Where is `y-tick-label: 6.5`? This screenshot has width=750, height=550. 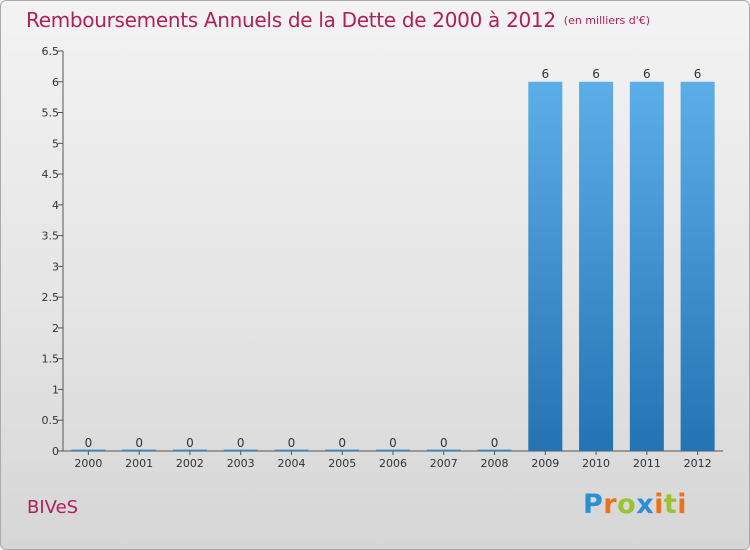
y-tick-label: 6.5 is located at coordinates (51, 51).